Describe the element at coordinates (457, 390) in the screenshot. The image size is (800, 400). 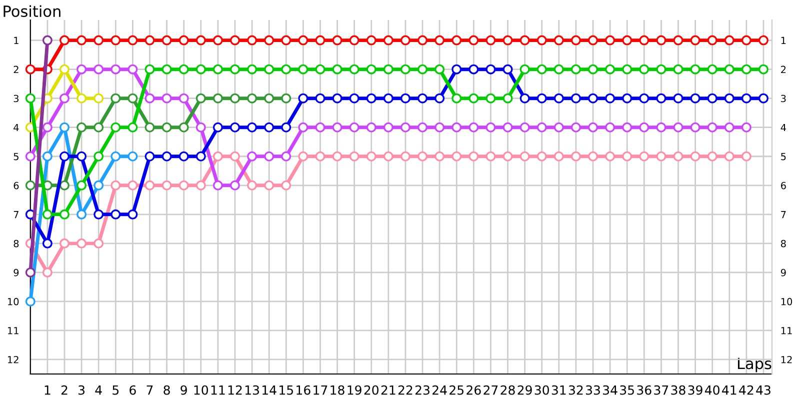
I see `x-tick-label: 25` at that location.